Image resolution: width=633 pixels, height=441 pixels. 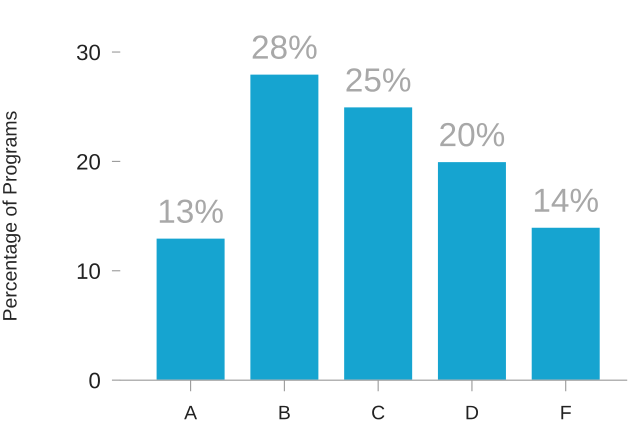 I want to click on x-tick-label: D, so click(x=472, y=413).